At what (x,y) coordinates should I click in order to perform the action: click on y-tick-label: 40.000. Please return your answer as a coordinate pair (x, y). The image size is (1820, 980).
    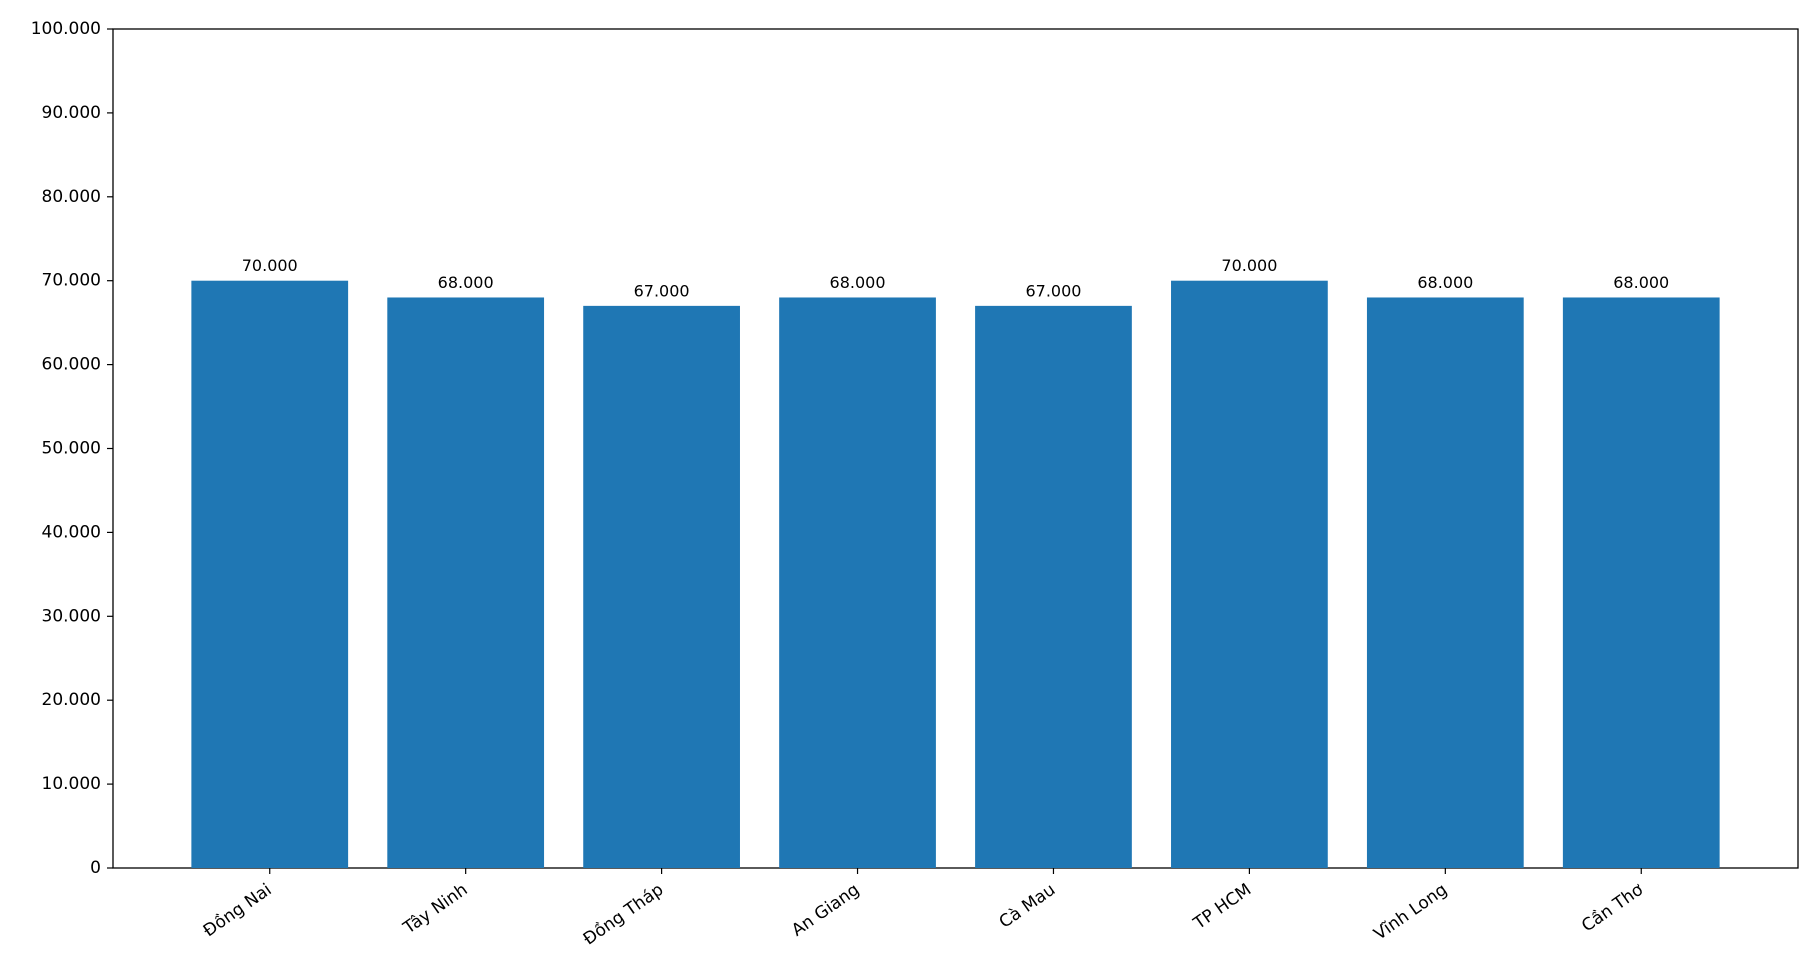
    Looking at the image, I should click on (71, 532).